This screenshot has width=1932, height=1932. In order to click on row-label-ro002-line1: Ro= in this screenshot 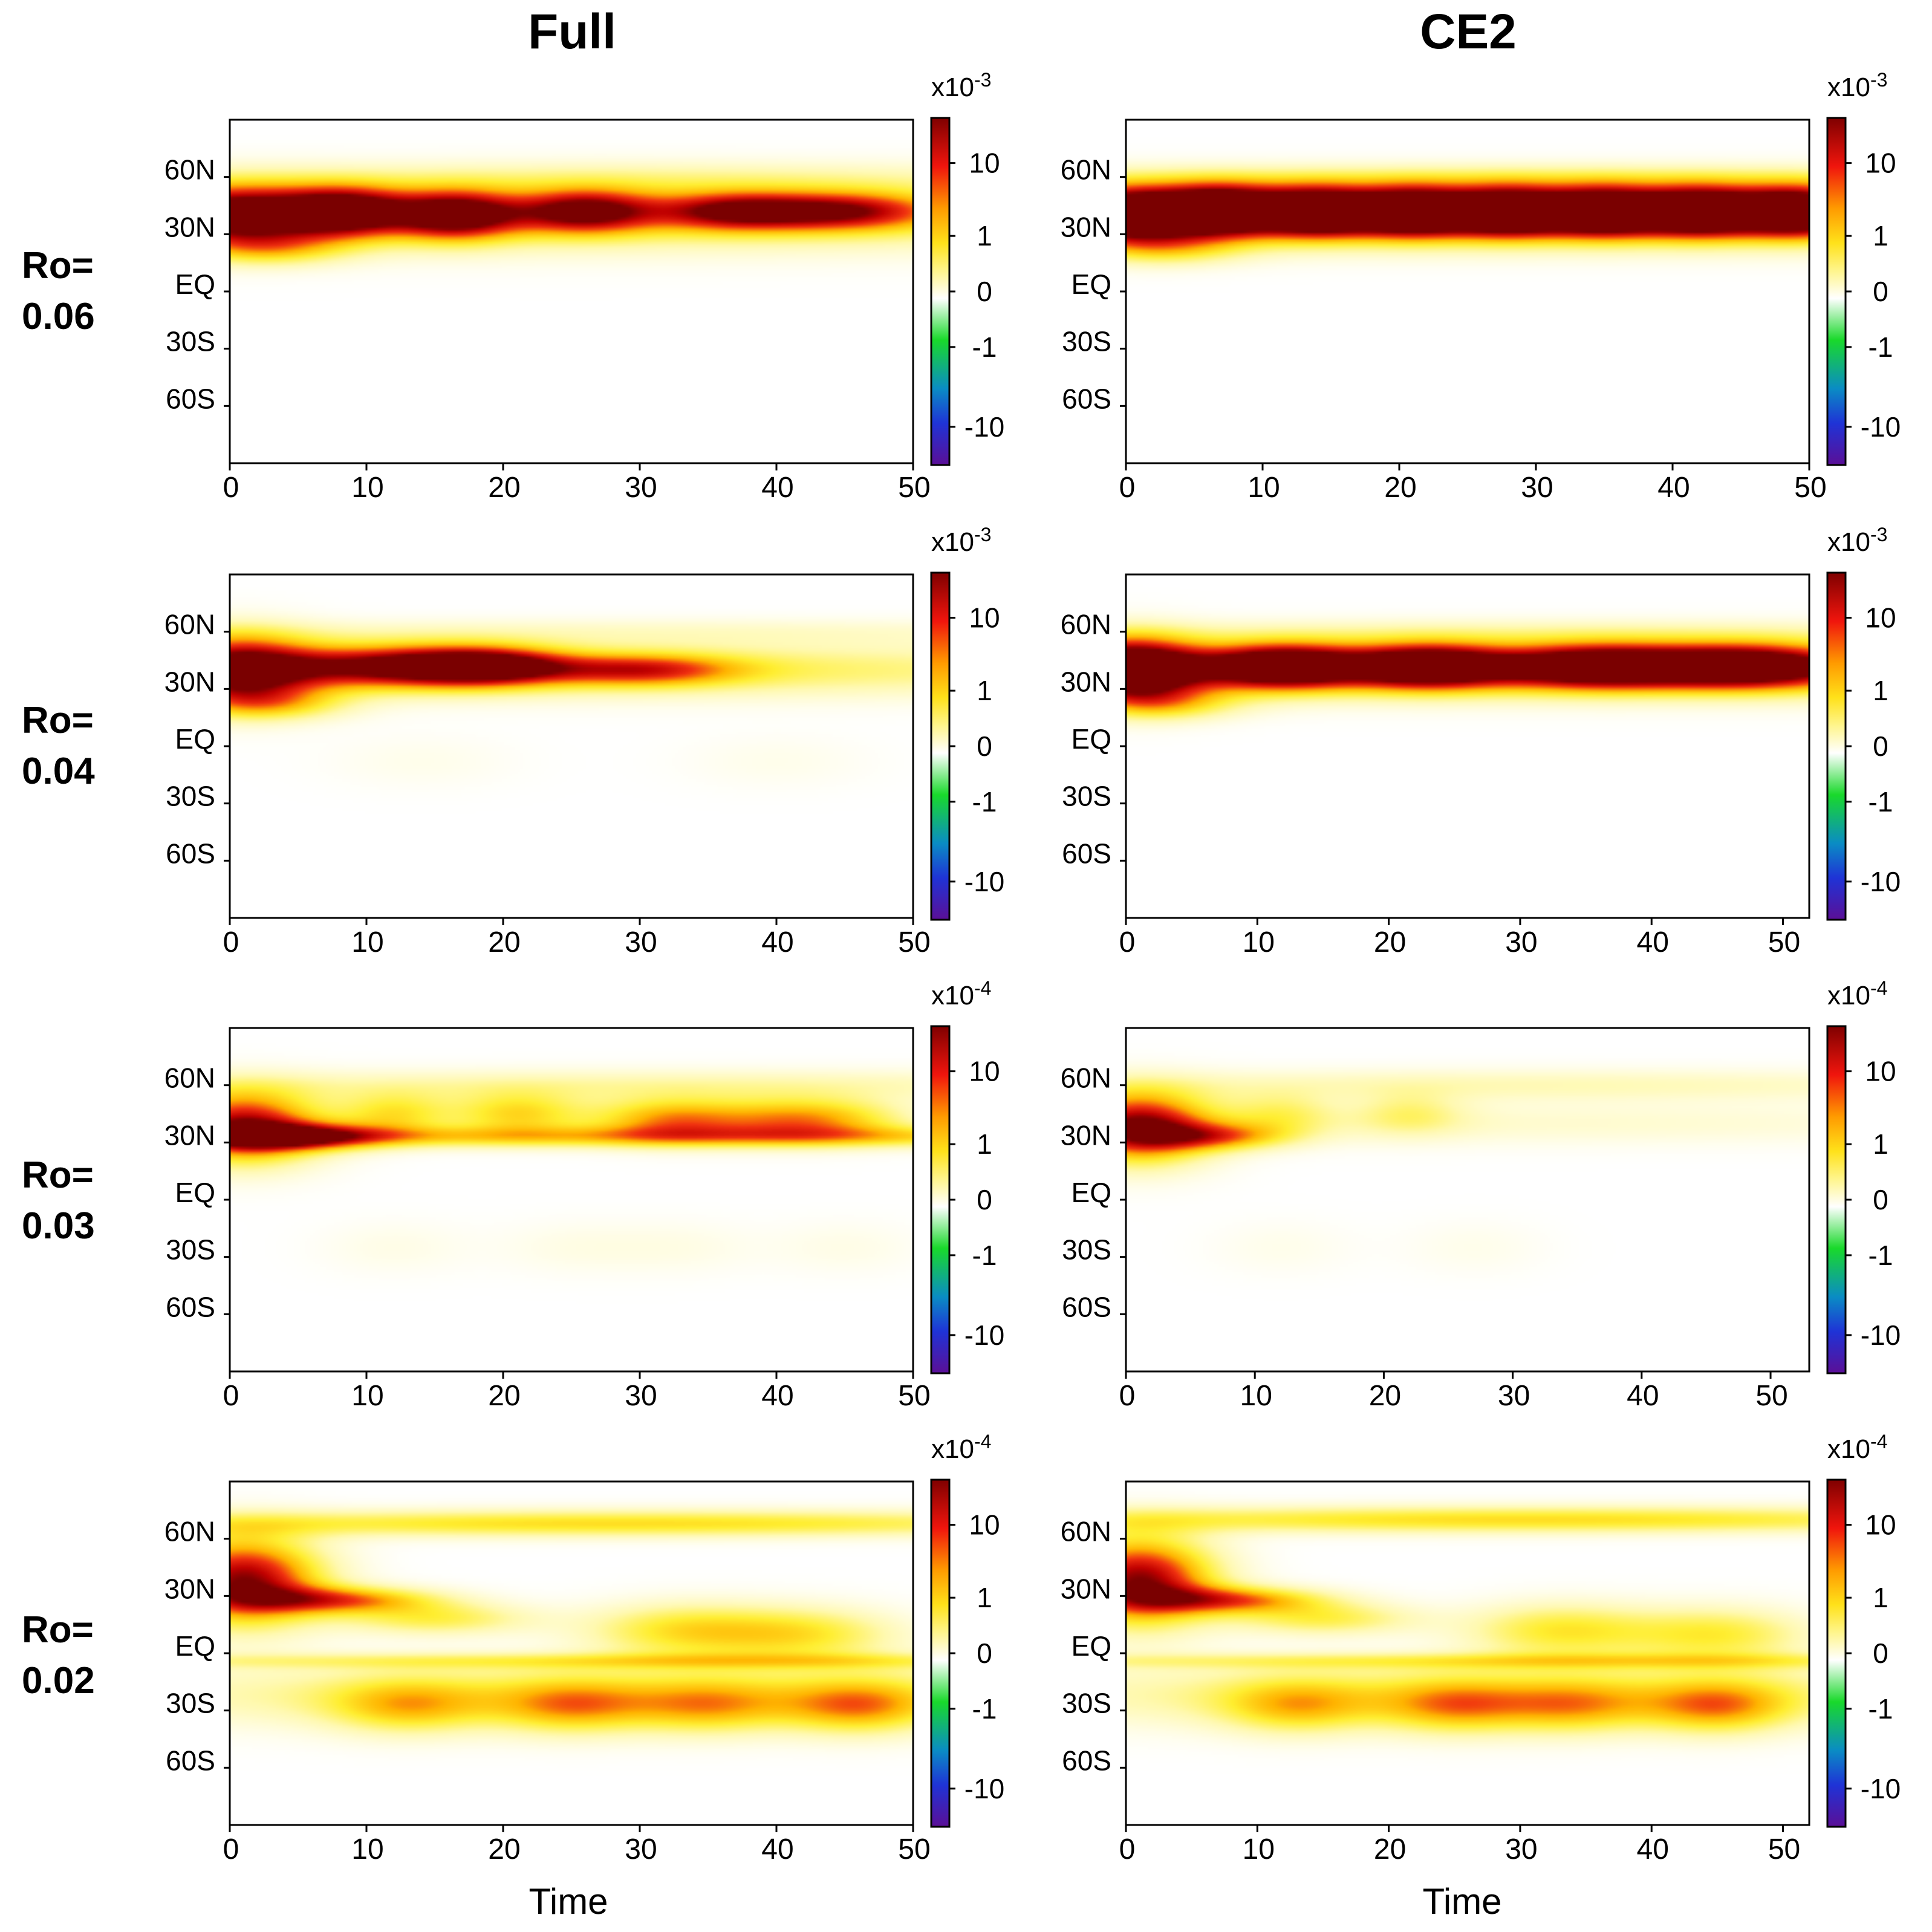, I will do `click(58, 1630)`.